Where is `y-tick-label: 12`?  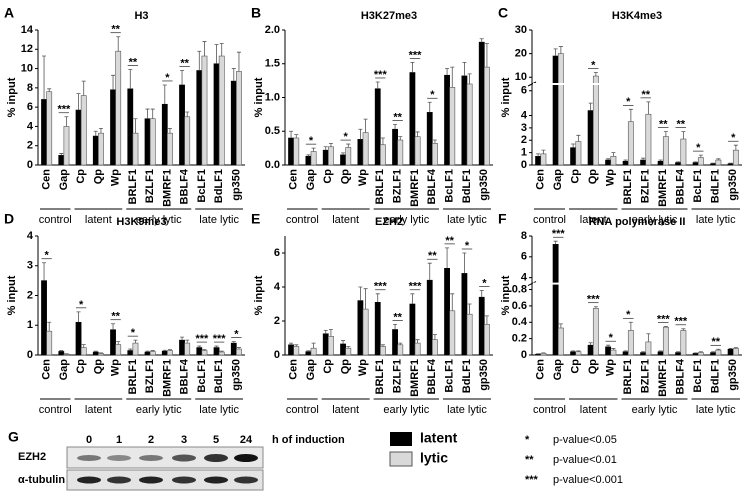 y-tick-label: 12 is located at coordinates (27, 49).